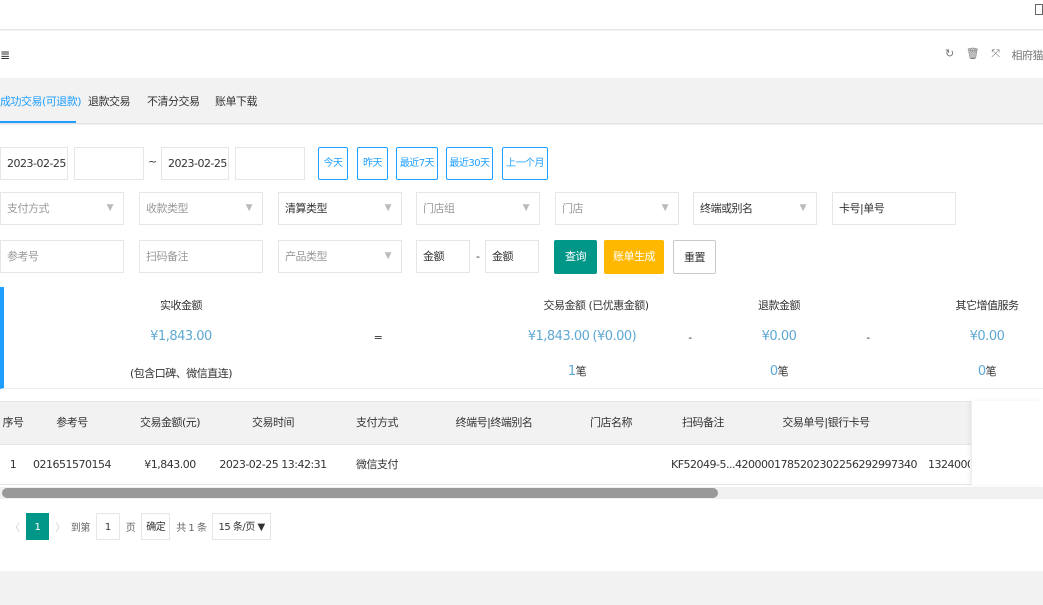  I want to click on start-time-input, so click(109, 163).